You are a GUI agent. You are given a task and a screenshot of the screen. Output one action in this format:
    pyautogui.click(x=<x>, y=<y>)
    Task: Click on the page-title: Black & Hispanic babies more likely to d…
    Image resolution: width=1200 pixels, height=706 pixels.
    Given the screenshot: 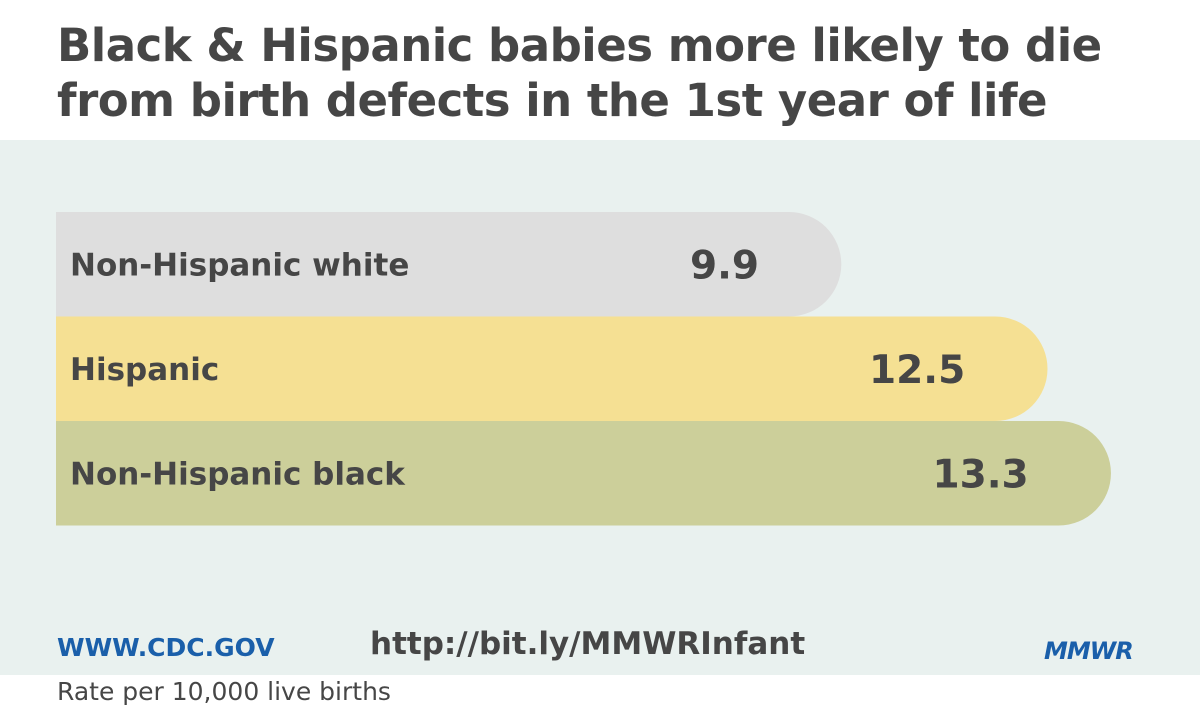 What is the action you would take?
    pyautogui.click(x=579, y=73)
    